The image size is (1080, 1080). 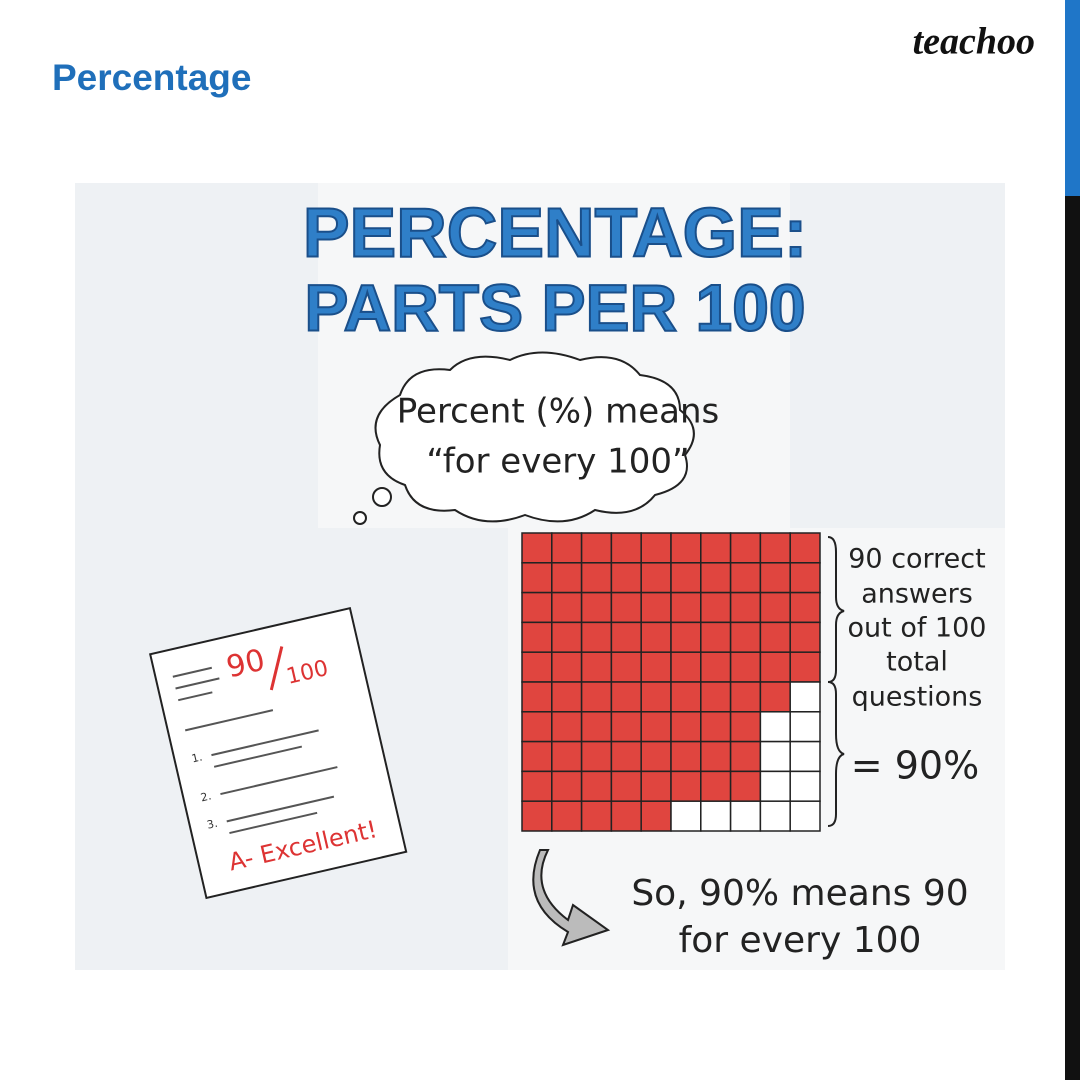 What do you see at coordinates (974, 42) in the screenshot?
I see `logo: teachoo` at bounding box center [974, 42].